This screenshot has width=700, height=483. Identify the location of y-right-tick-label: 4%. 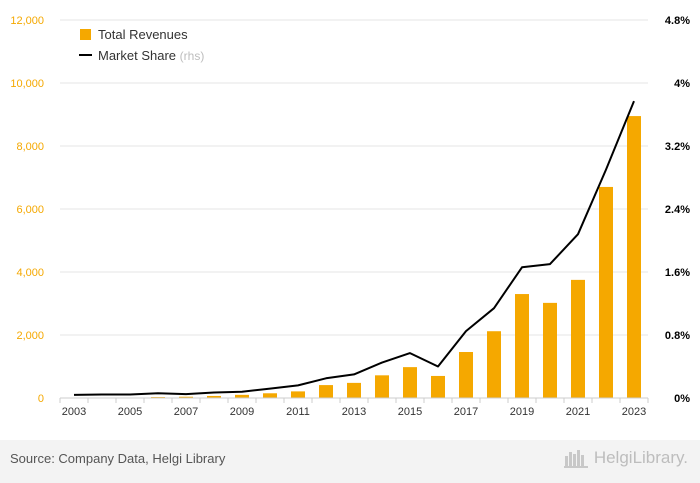
(682, 84).